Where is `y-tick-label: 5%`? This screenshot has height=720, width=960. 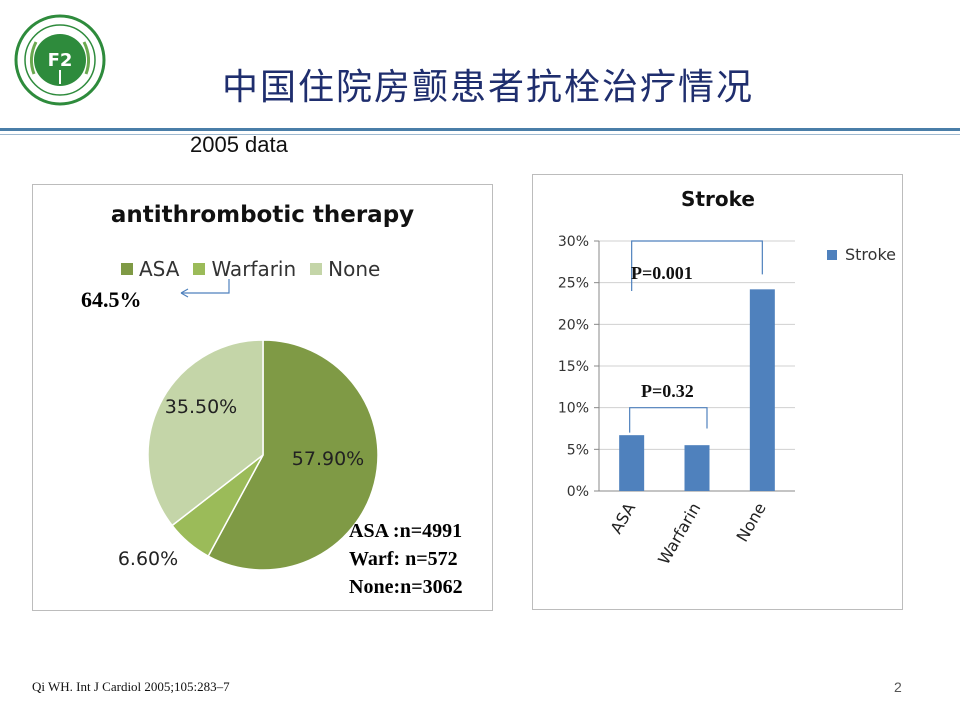 y-tick-label: 5% is located at coordinates (578, 450).